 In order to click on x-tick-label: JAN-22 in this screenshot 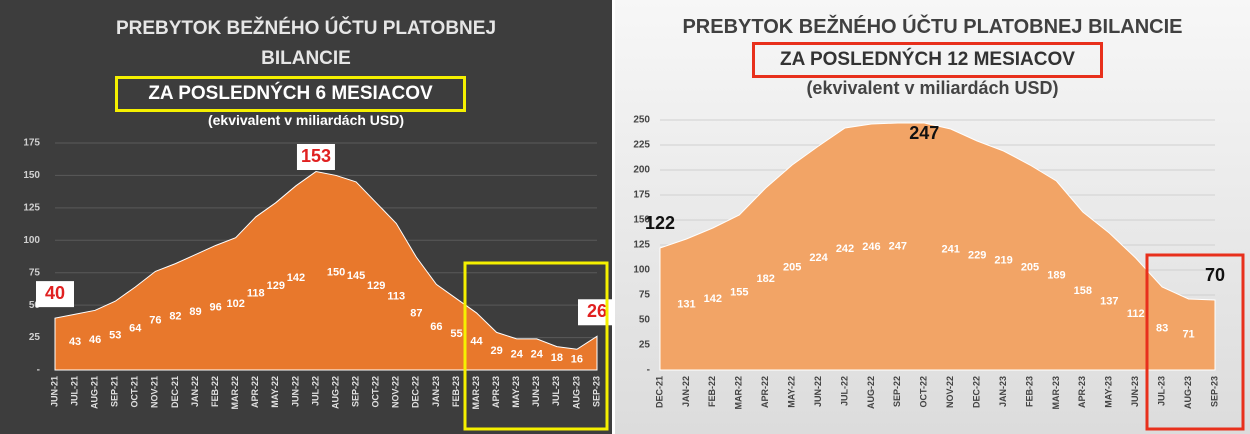, I will do `click(686, 391)`.